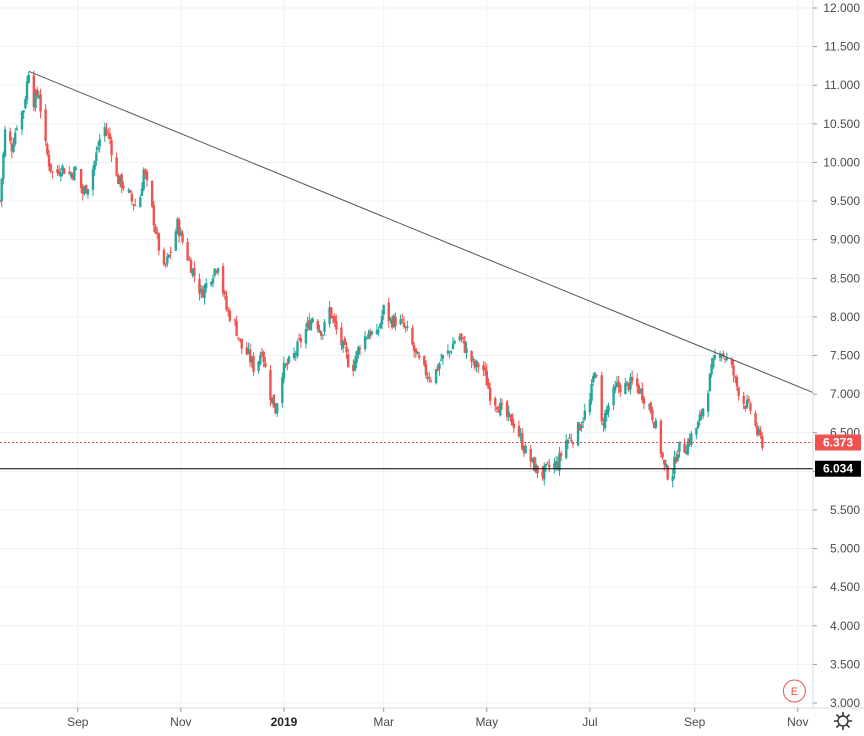  What do you see at coordinates (842, 47) in the screenshot?
I see `price-tick-label: 11.500` at bounding box center [842, 47].